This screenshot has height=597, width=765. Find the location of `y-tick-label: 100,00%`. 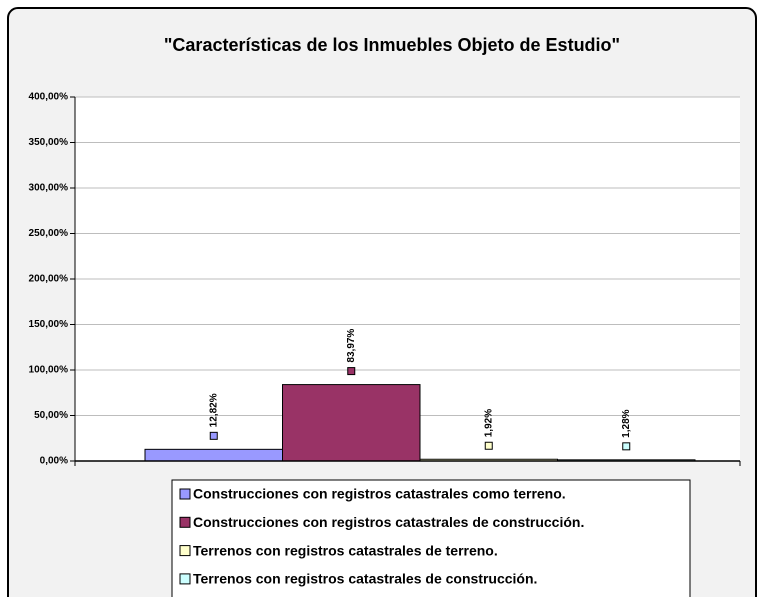

y-tick-label: 100,00% is located at coordinates (49, 370).